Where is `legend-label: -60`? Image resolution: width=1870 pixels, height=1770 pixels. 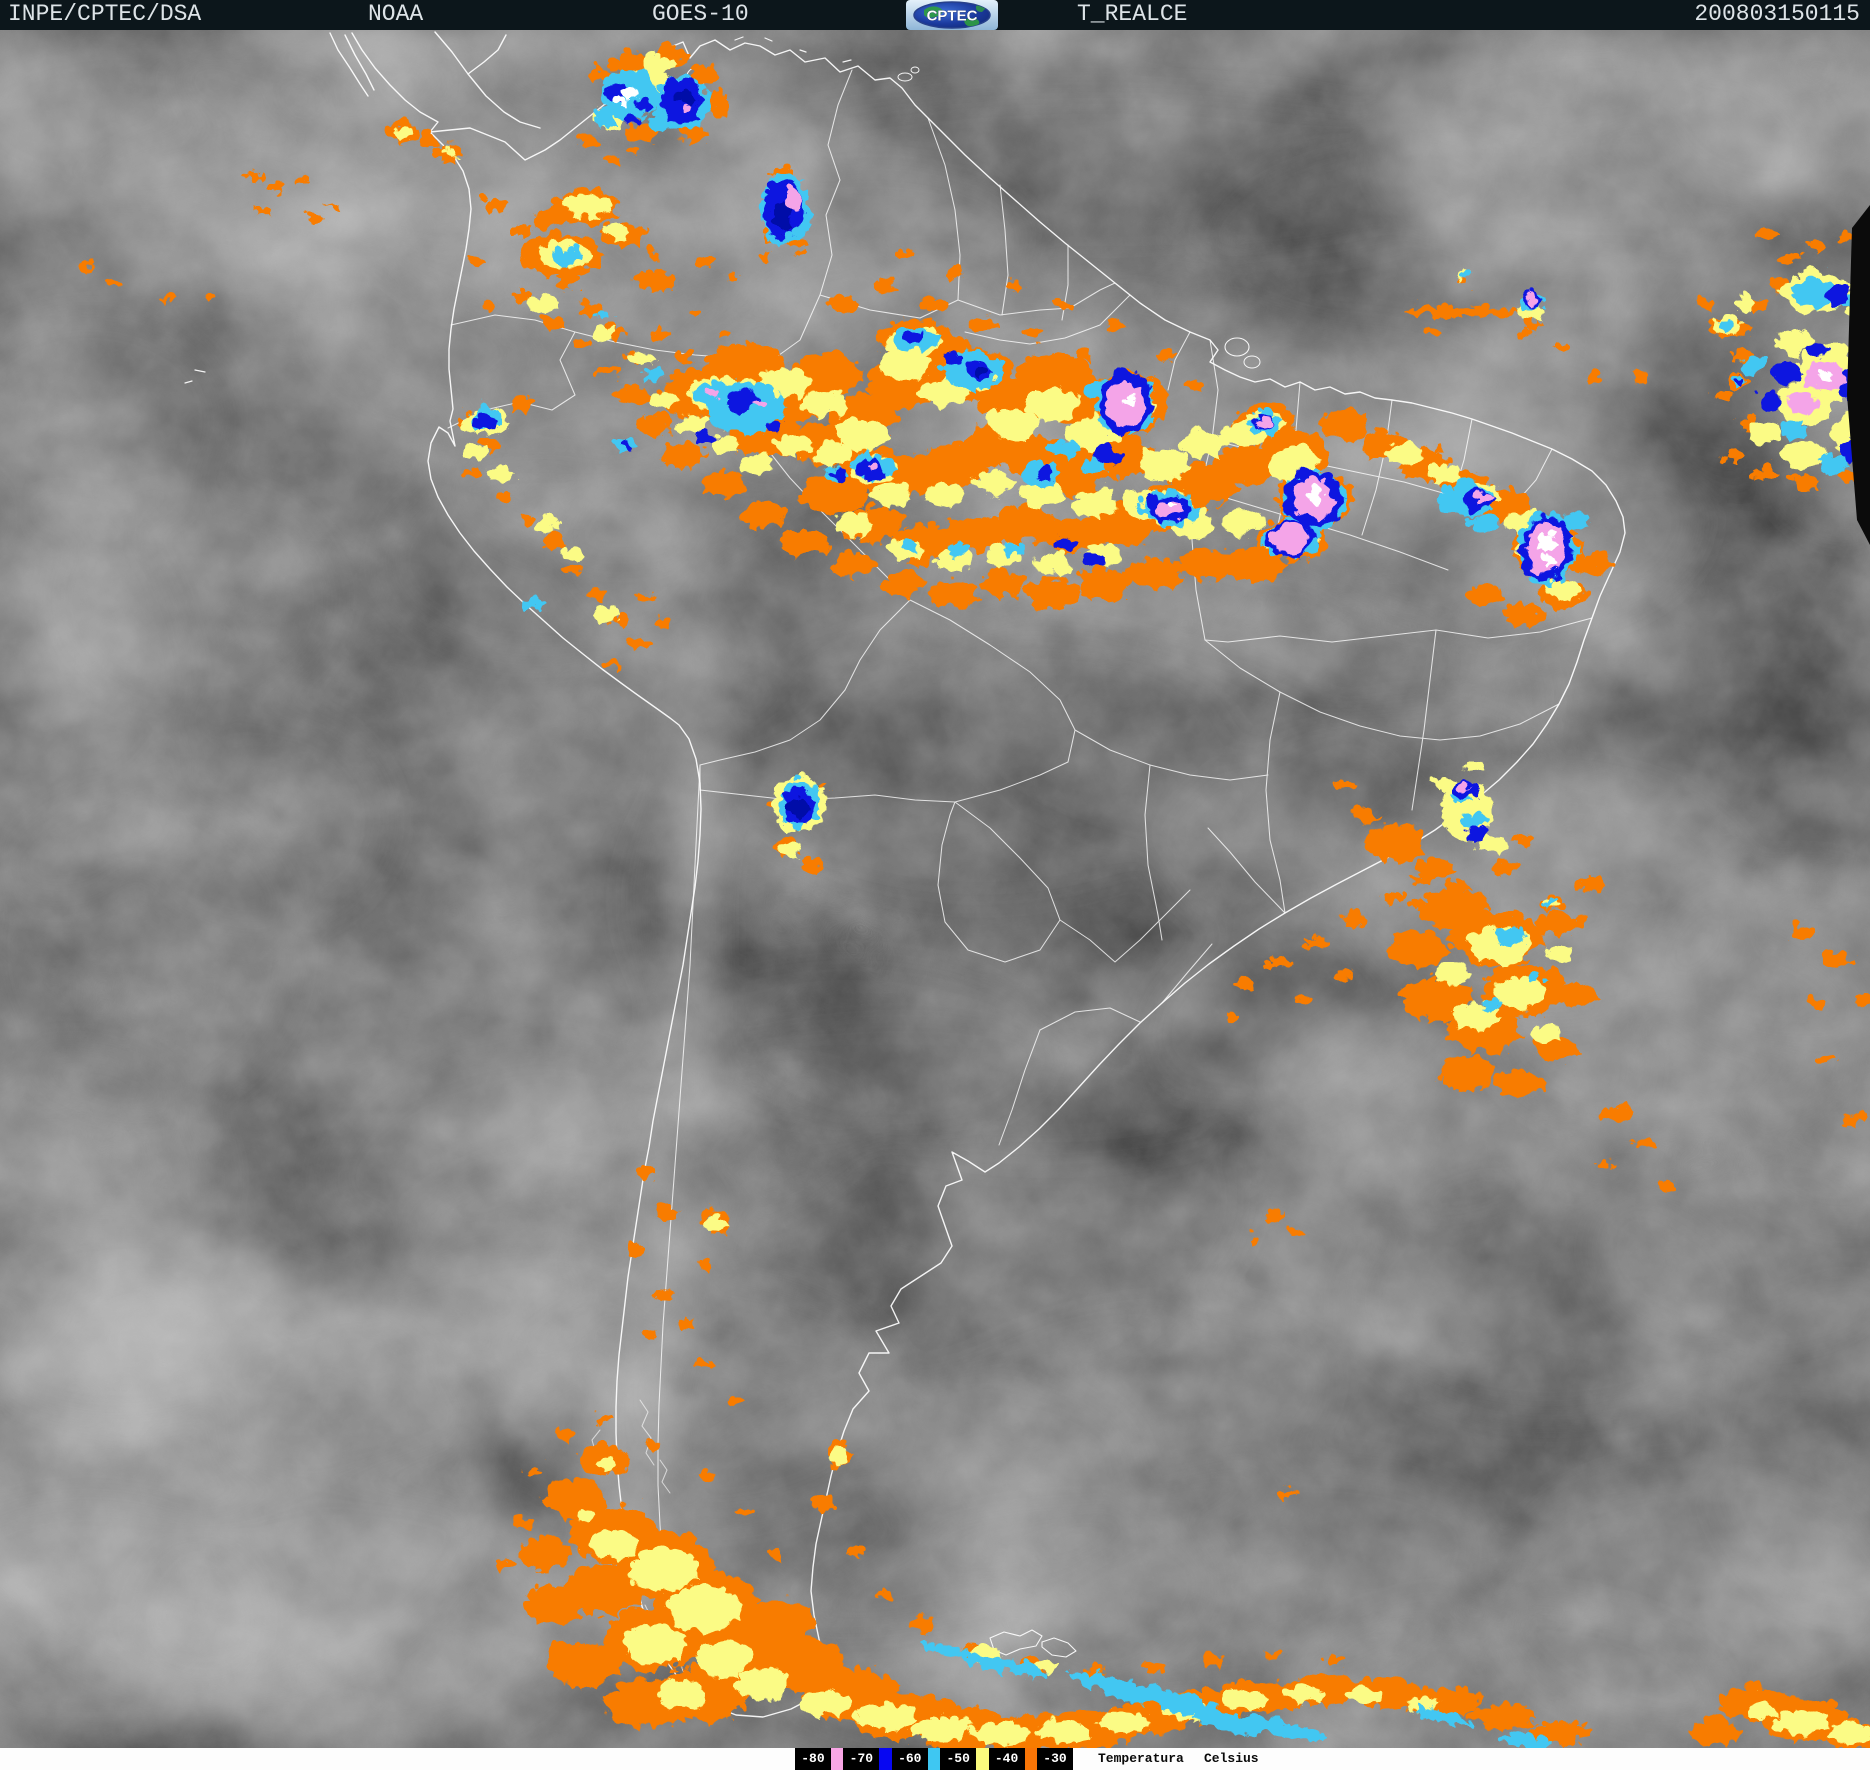 legend-label: -60 is located at coordinates (909, 1759).